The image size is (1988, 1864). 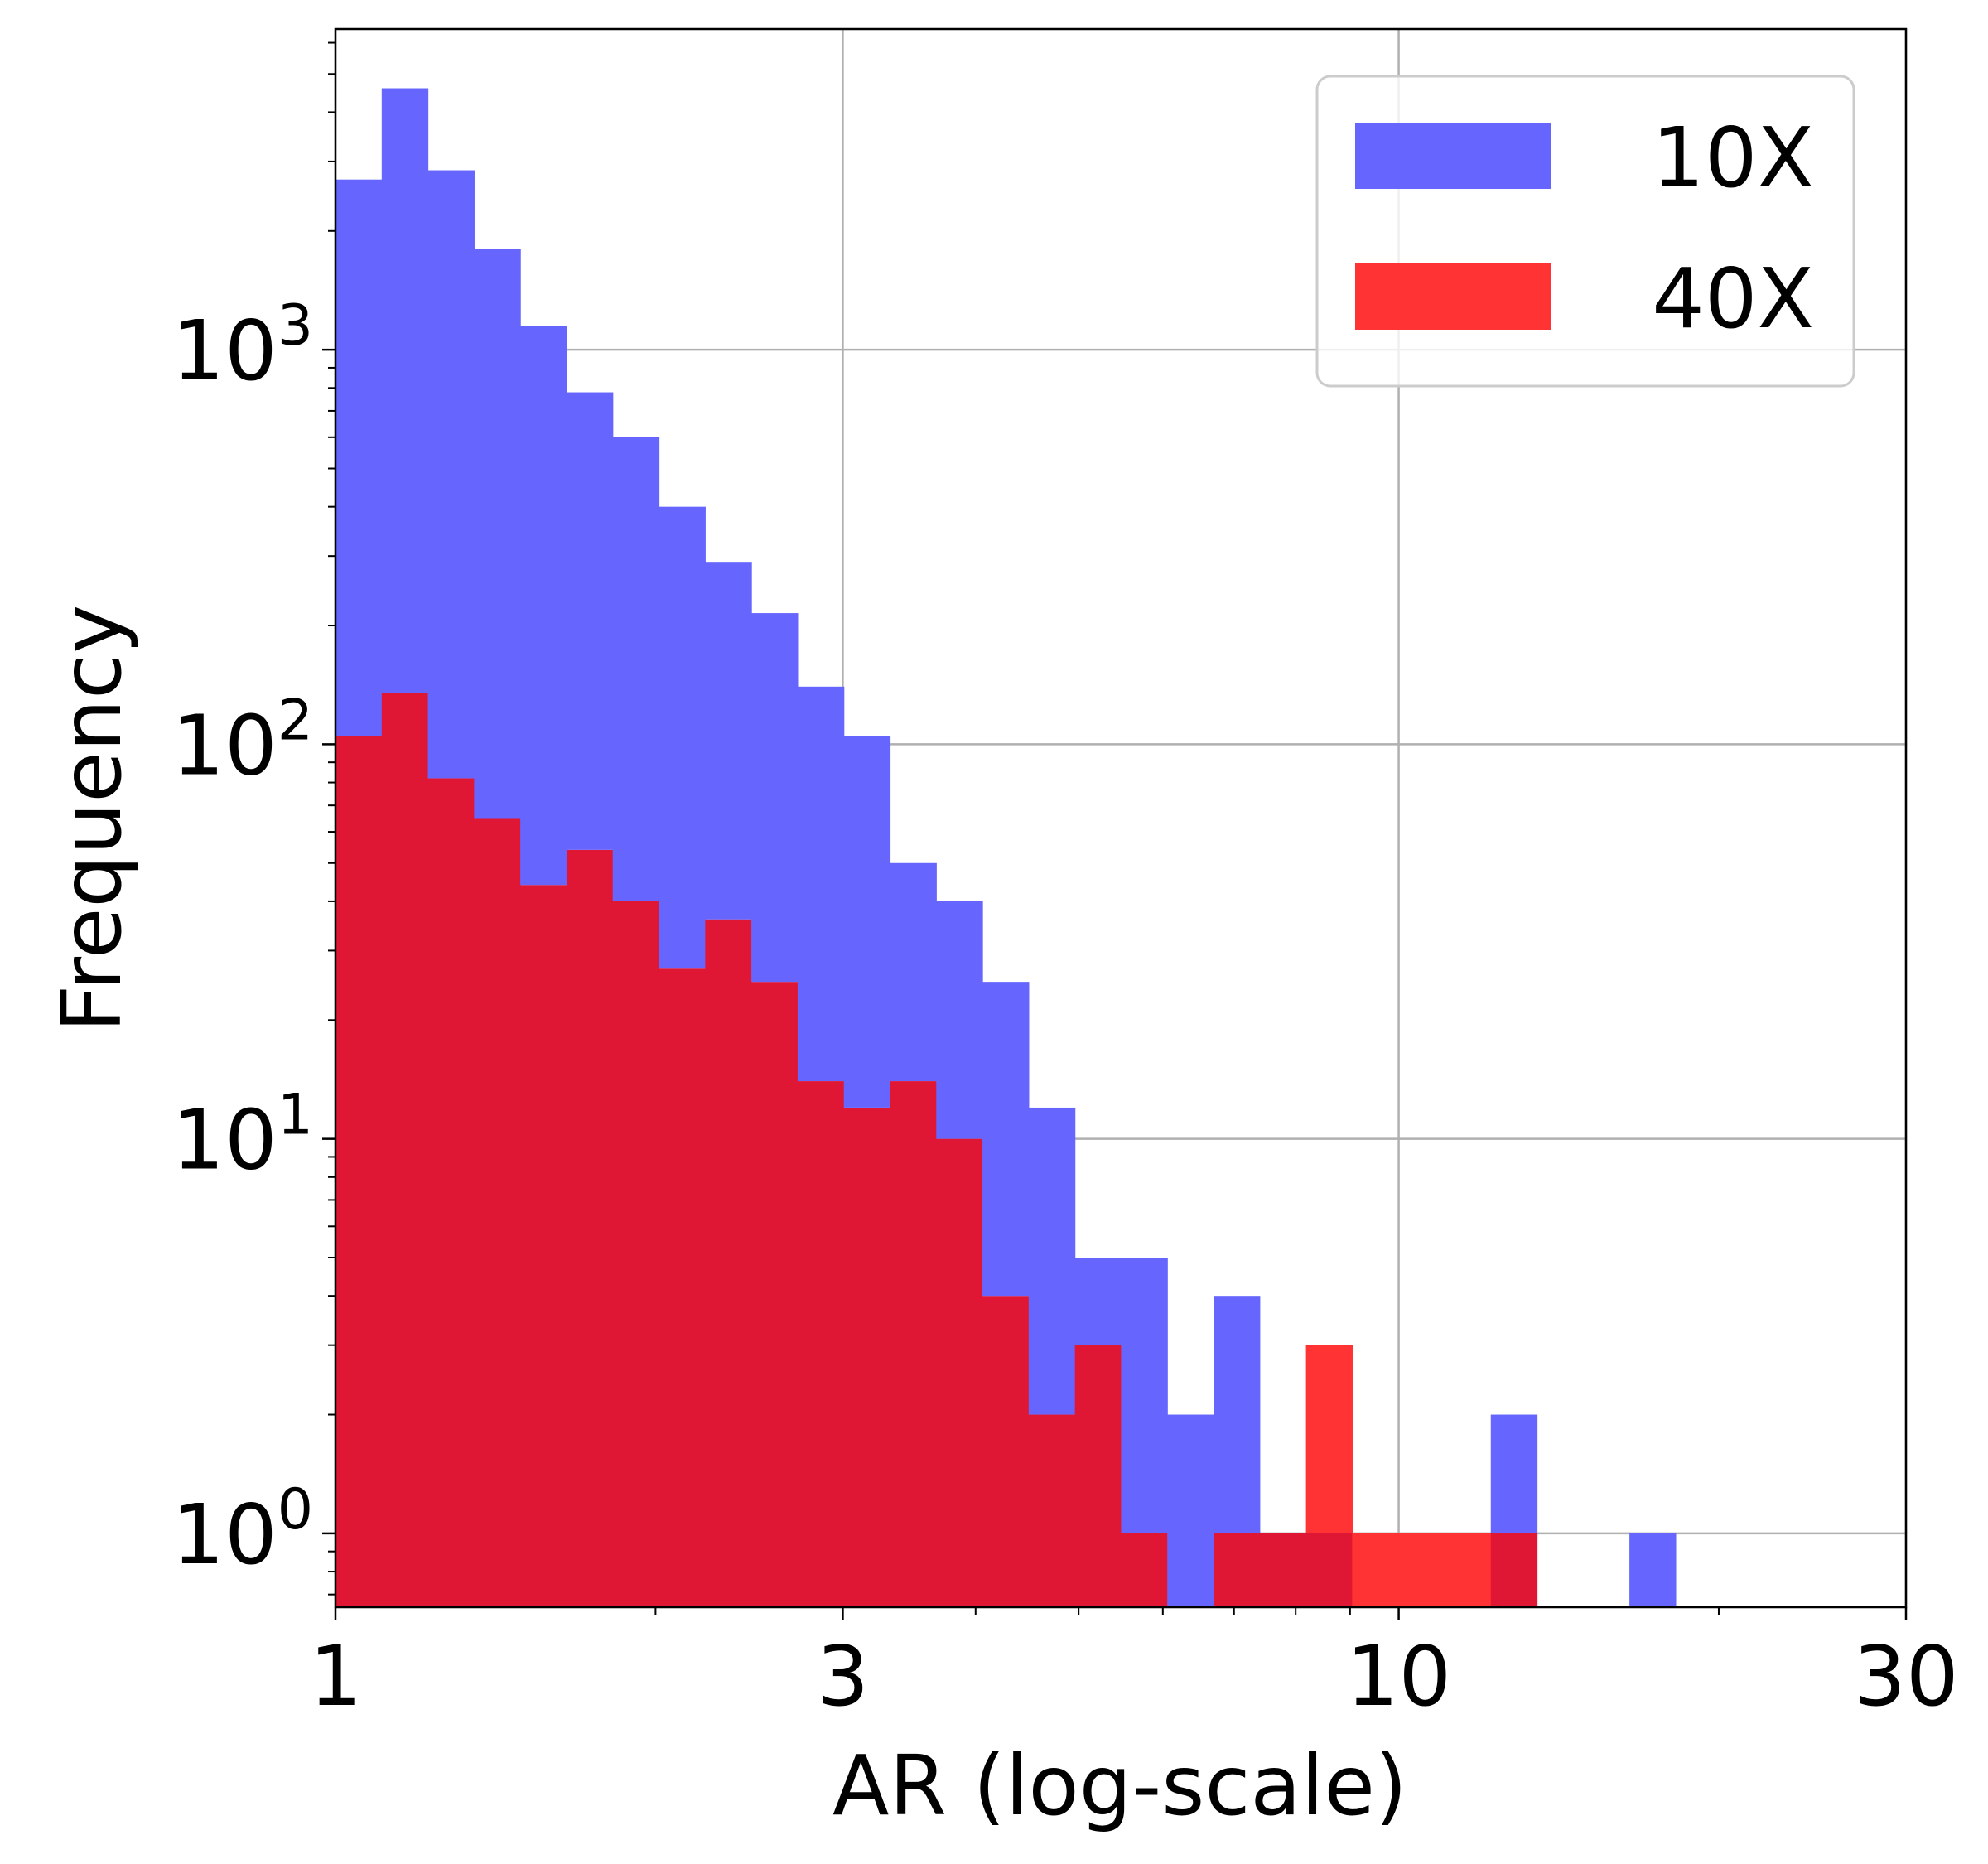 I want to click on x-tick-labels: 1 3 10 30, so click(x=1133, y=1676).